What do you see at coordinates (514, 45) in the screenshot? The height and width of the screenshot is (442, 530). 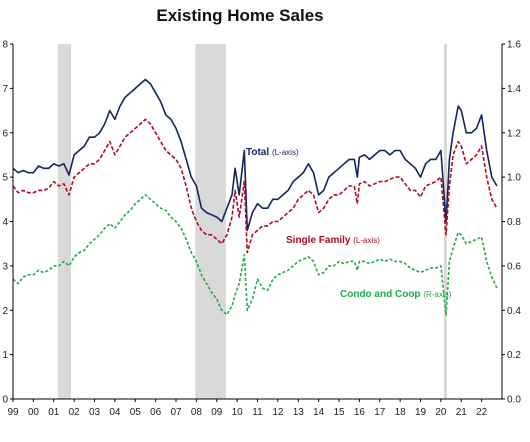 I see `right-tick-label: 1.6` at bounding box center [514, 45].